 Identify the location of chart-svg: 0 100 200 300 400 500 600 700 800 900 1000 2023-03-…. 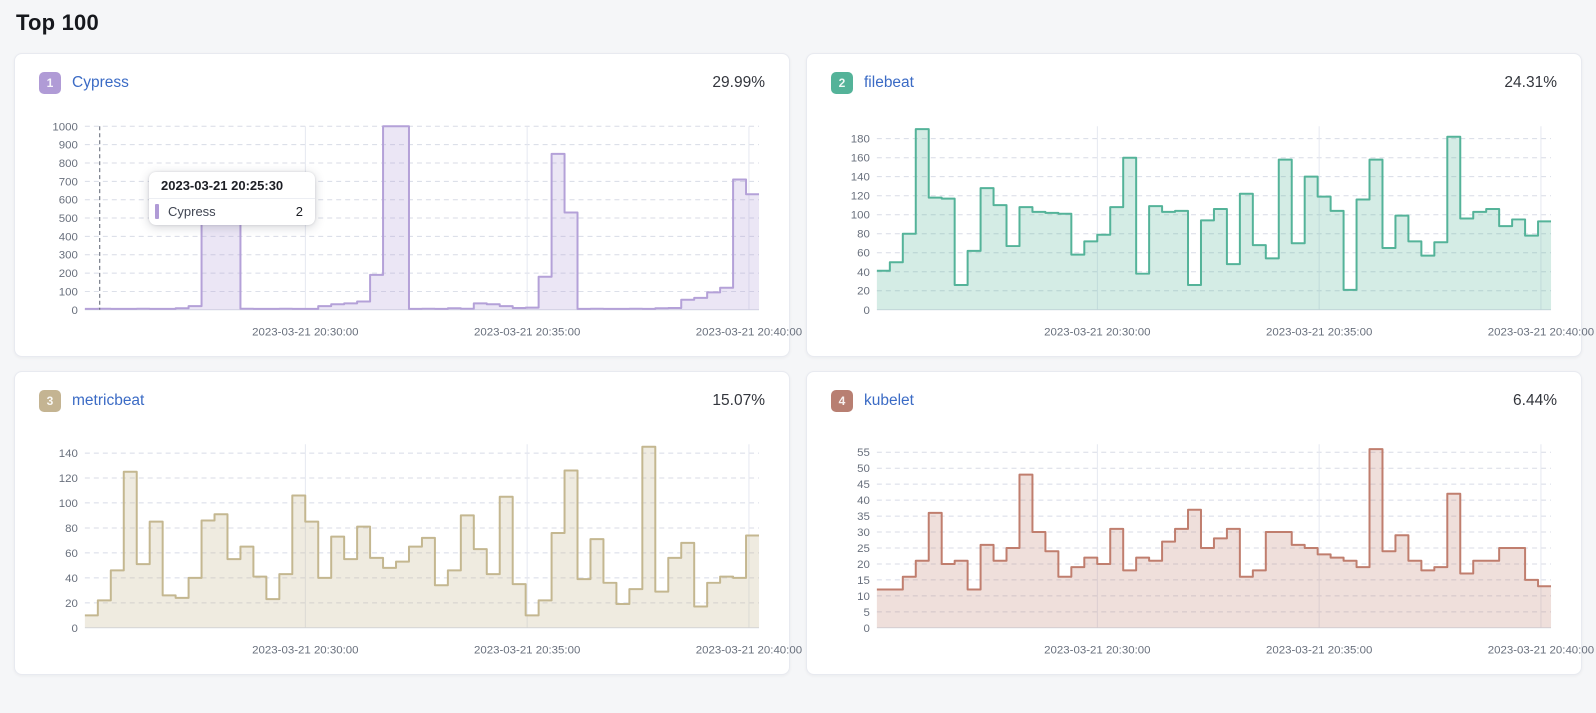
(427, 230).